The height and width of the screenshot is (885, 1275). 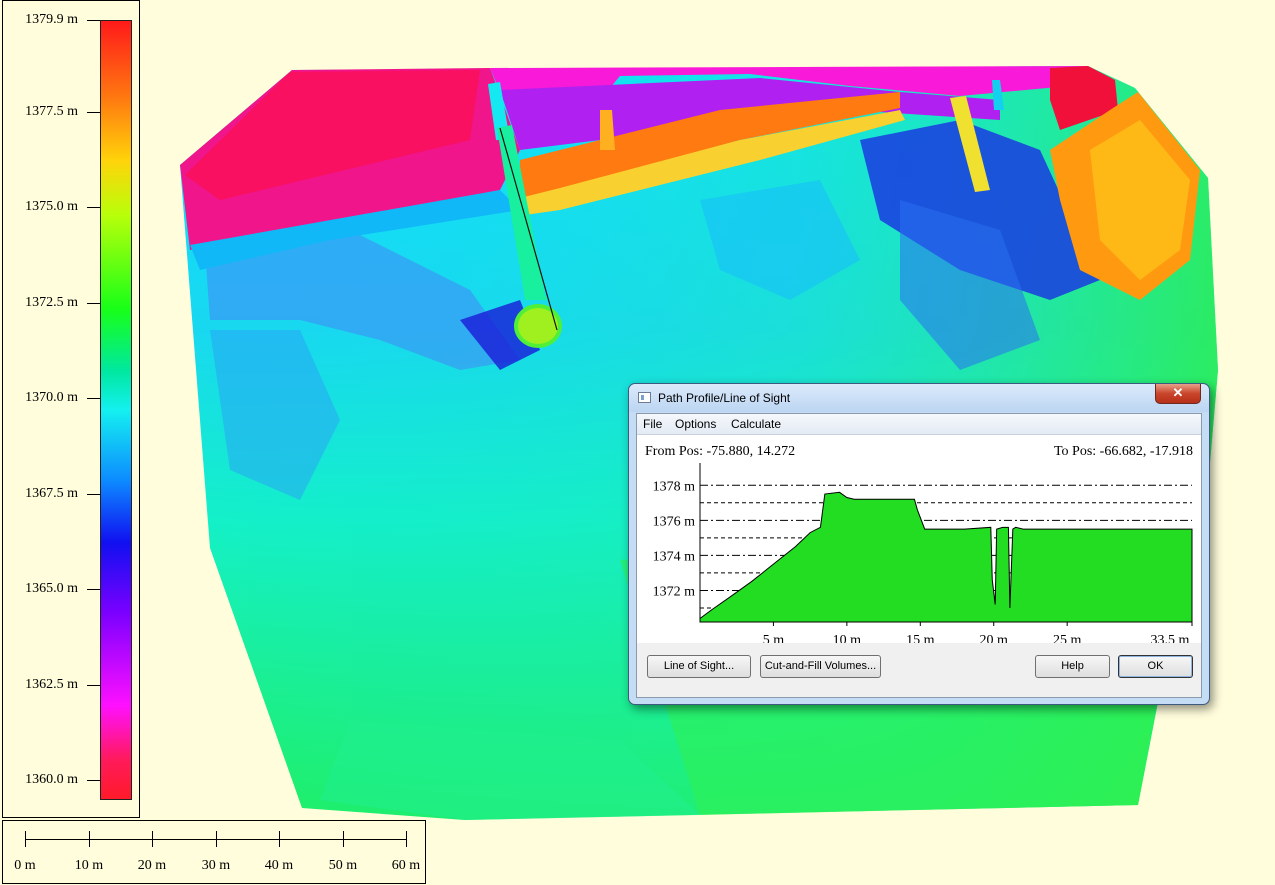 I want to click on legend-label: 1375.0 m, so click(x=51, y=206).